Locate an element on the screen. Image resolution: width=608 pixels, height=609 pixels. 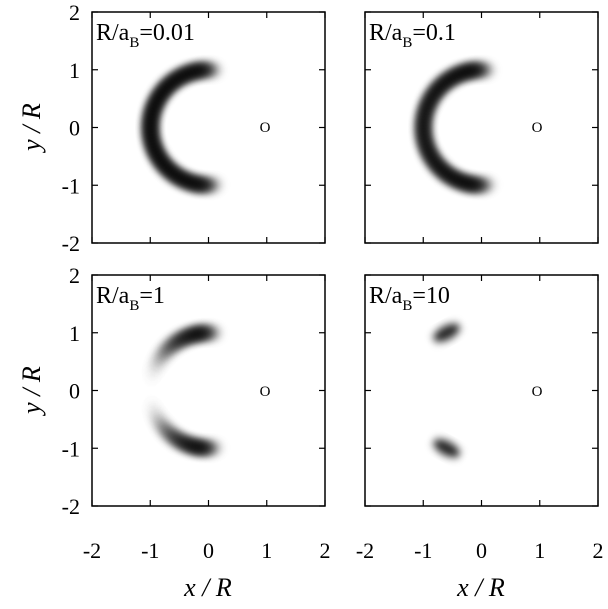
panel-top-right: R/aB=0.1 O is located at coordinates (481, 127).